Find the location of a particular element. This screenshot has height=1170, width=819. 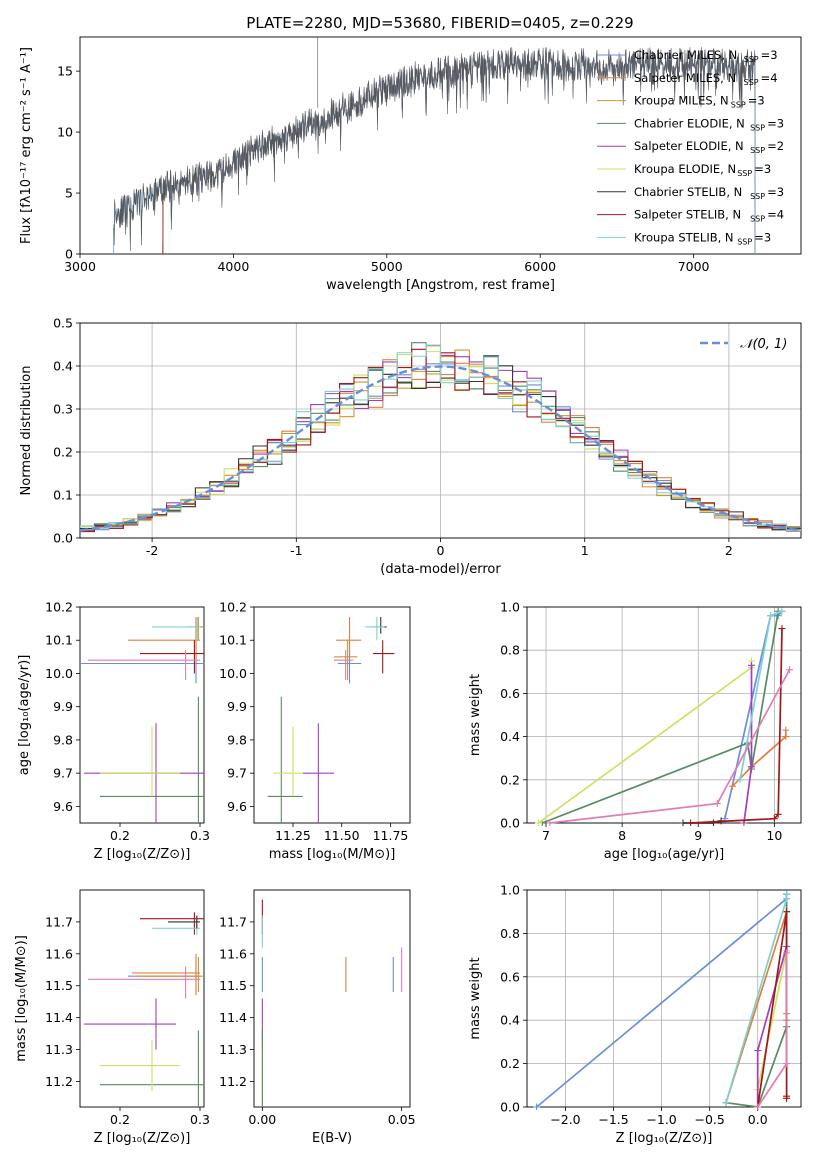

x-axis-label: (data-model)/error is located at coordinates (440, 569).